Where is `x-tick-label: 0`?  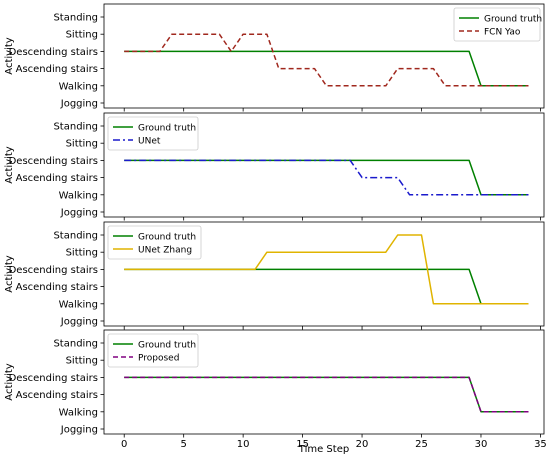 x-tick-label: 0 is located at coordinates (124, 444).